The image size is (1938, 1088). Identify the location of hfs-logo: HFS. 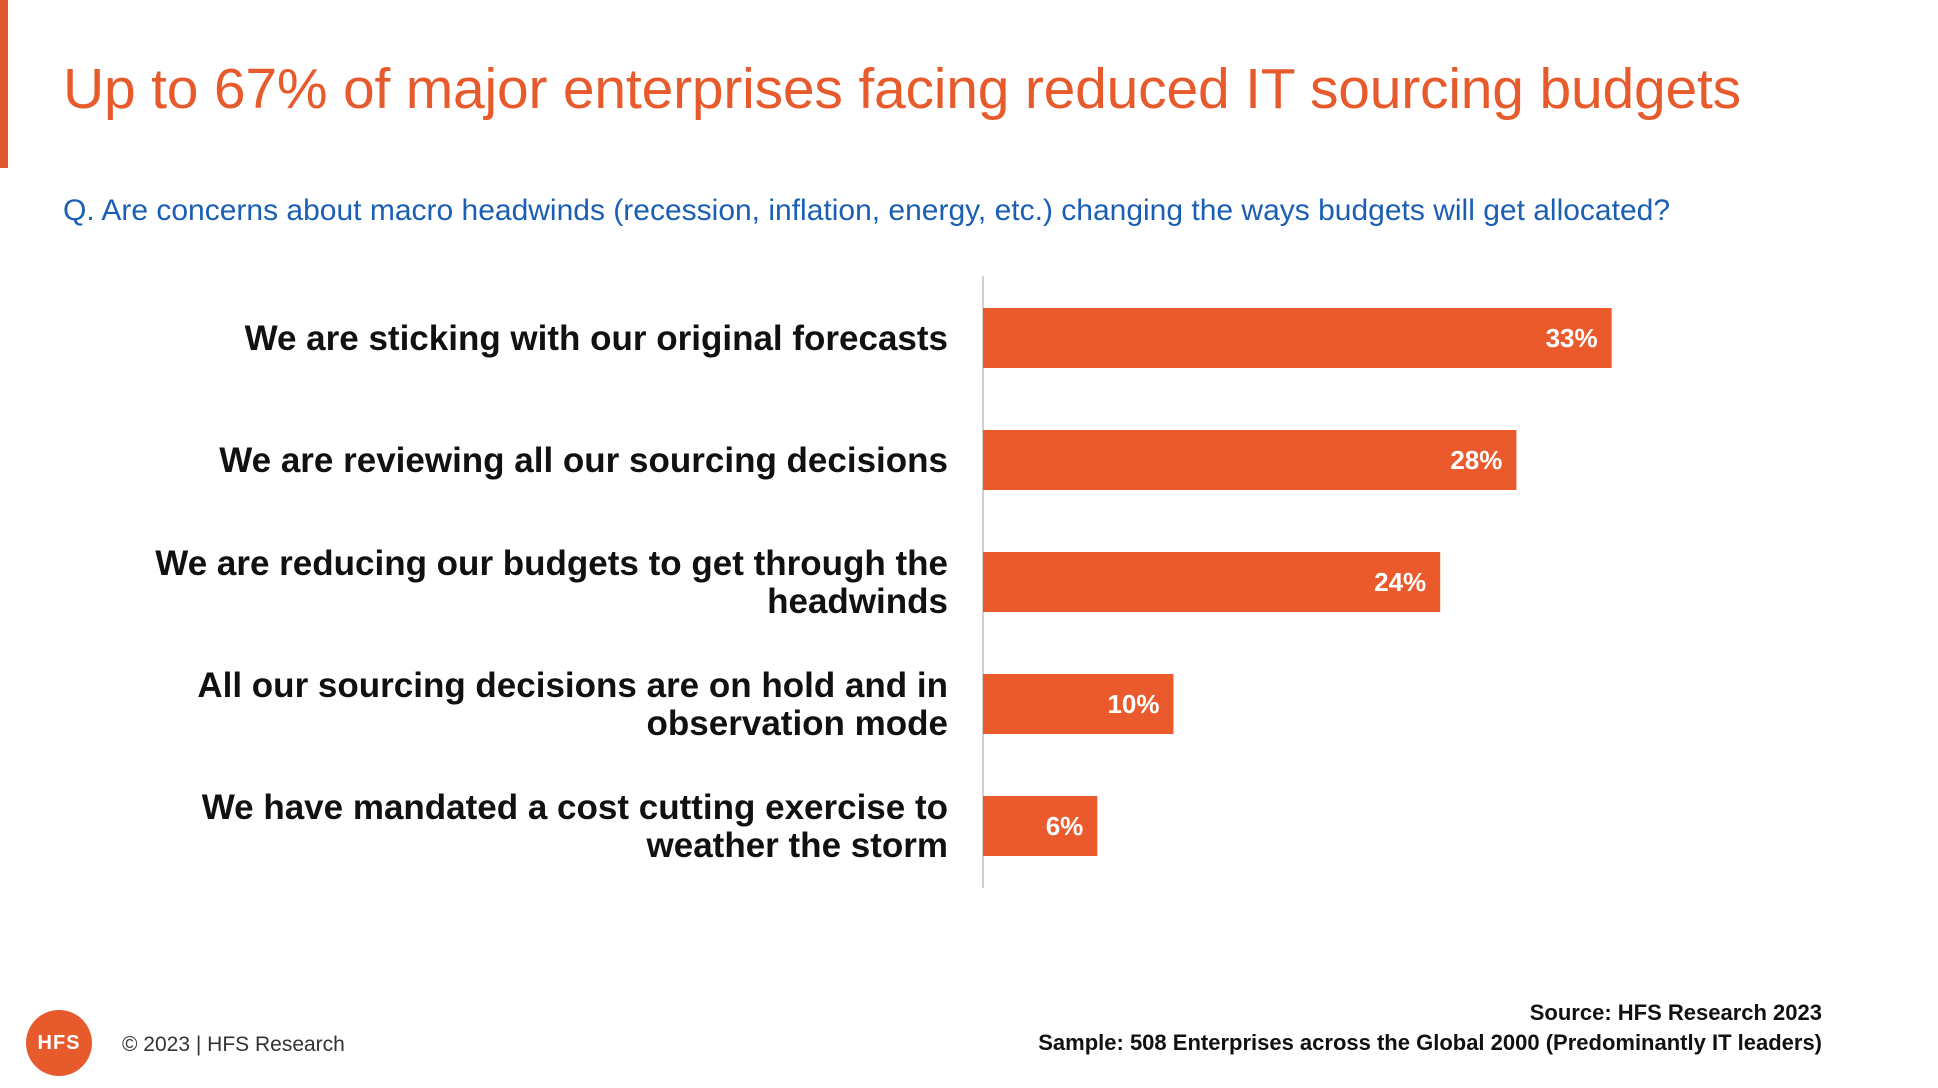
(59, 1043).